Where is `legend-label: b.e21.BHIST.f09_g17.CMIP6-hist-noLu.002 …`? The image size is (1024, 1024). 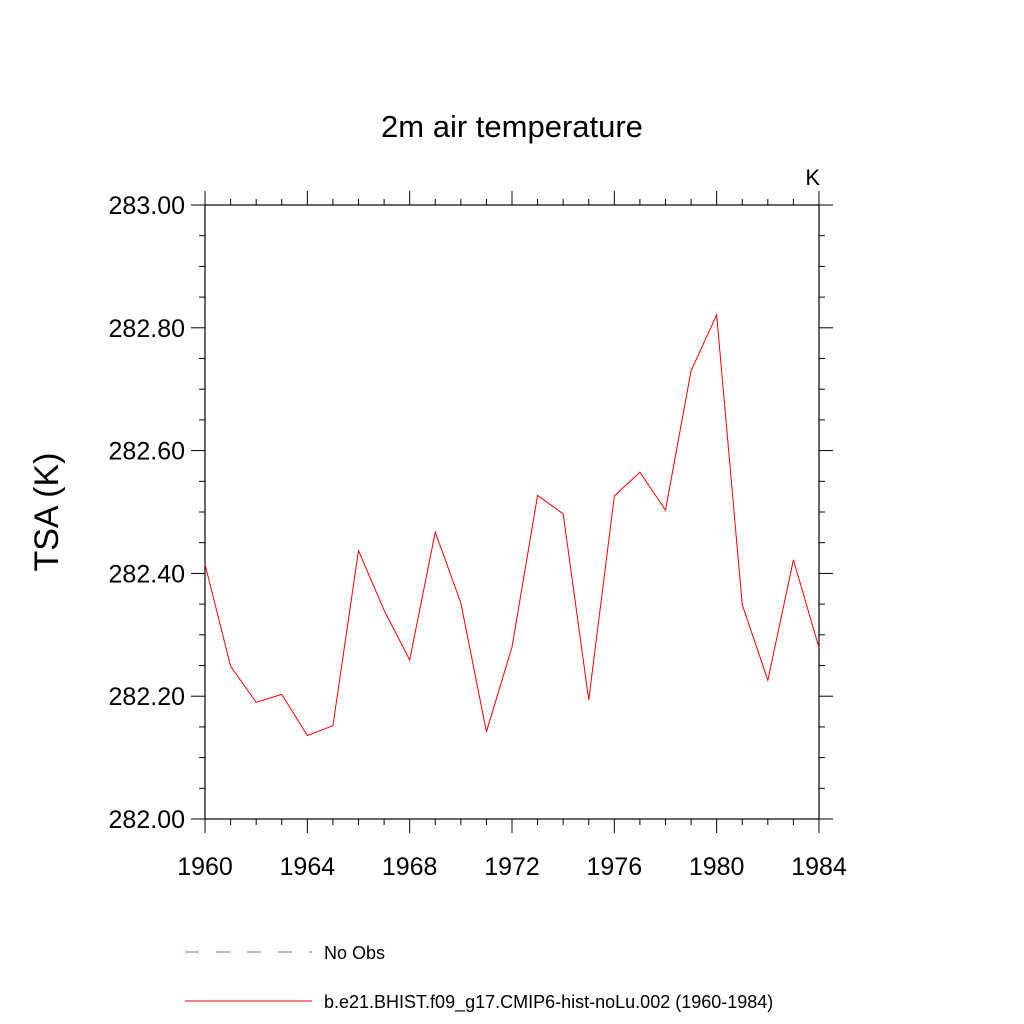 legend-label: b.e21.BHIST.f09_g17.CMIP6-hist-noLu.002 … is located at coordinates (548, 1002).